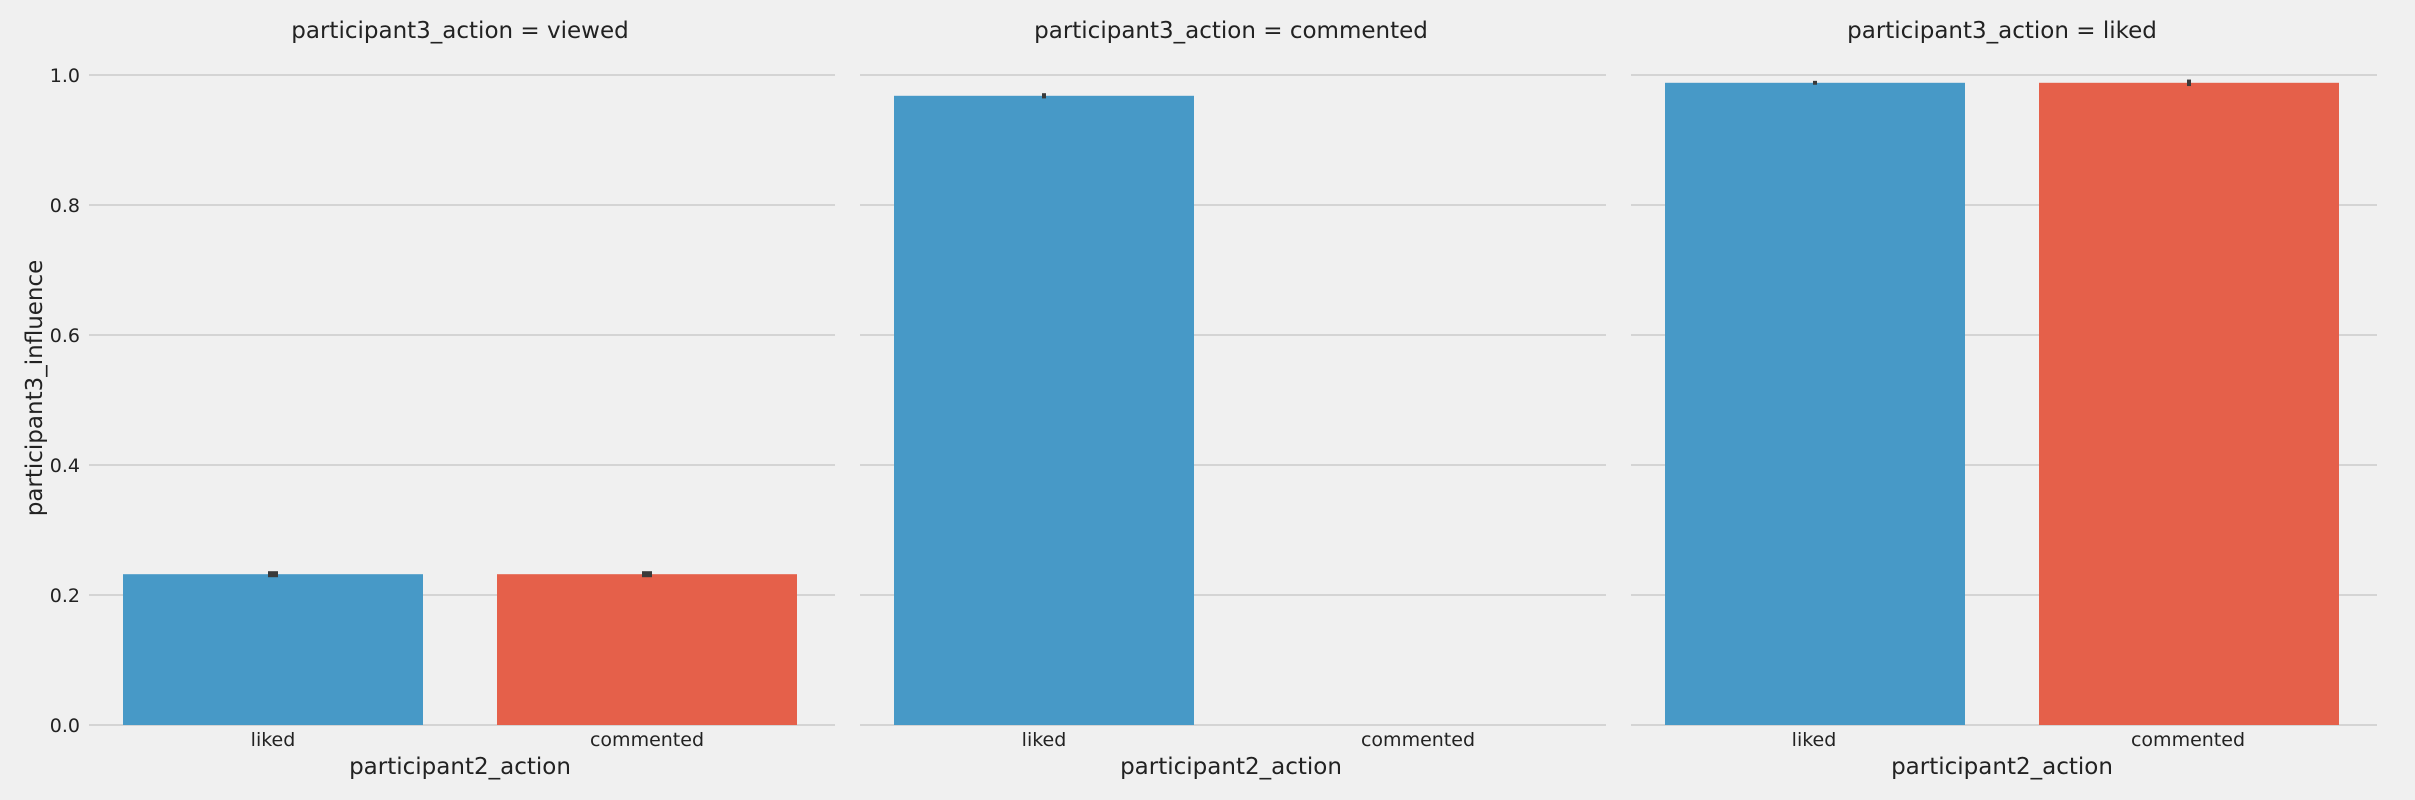 This screenshot has height=800, width=2415. Describe the element at coordinates (65, 401) in the screenshot. I see `y-tick-labels: 0.0 0.2 0.4 0.6 0.8 1.0` at that location.